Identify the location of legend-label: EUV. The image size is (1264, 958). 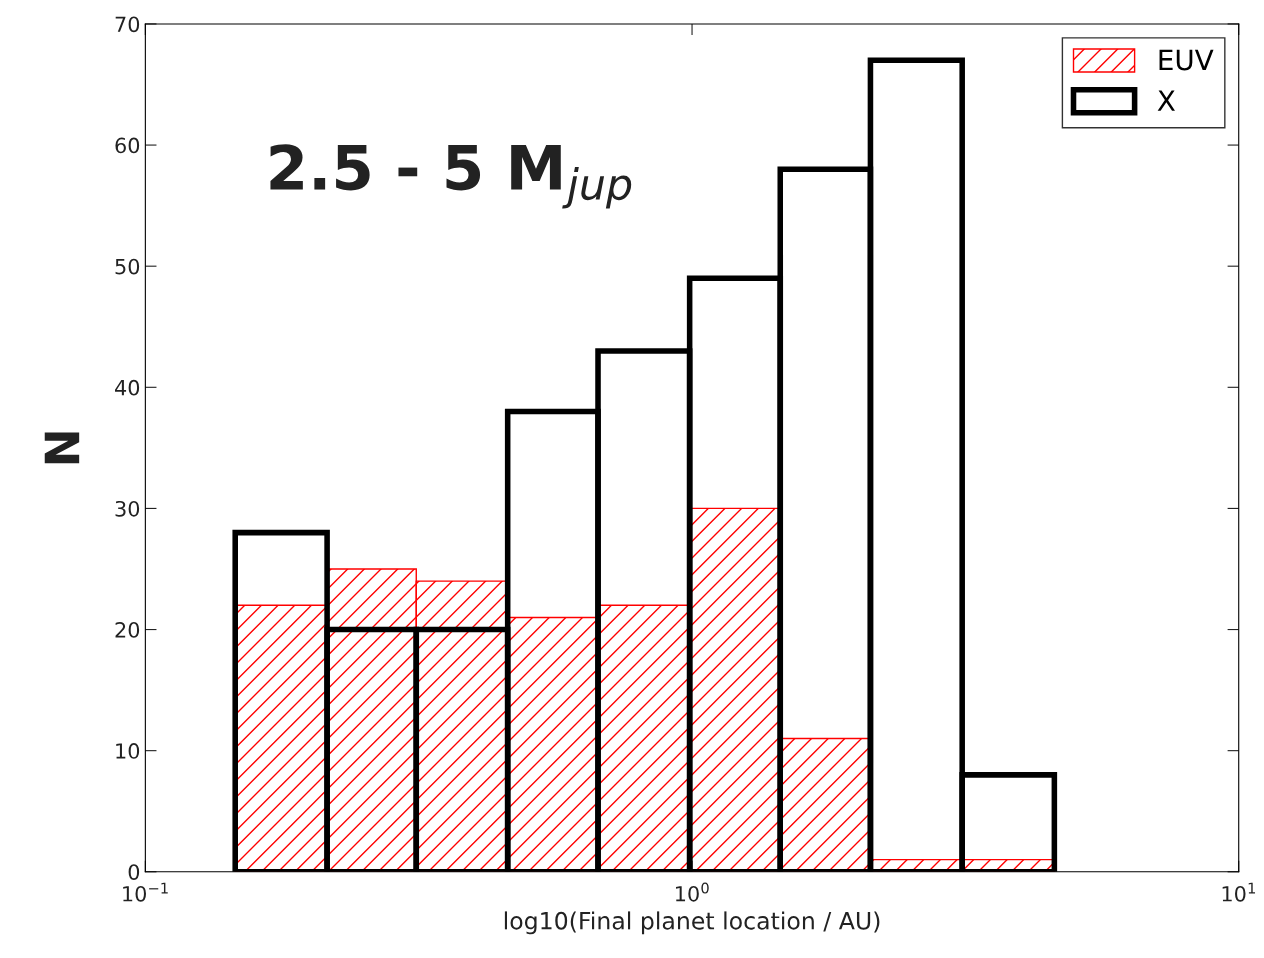
(1186, 60).